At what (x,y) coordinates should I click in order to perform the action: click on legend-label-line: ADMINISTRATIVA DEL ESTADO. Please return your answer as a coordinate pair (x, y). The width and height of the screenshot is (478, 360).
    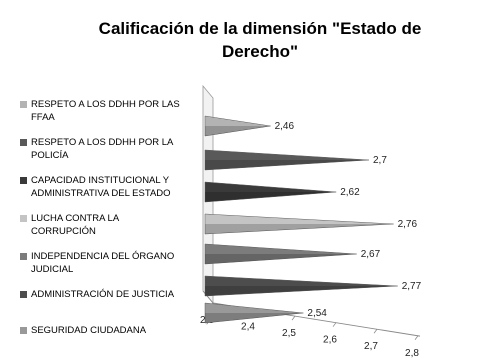
    Looking at the image, I should click on (101, 193).